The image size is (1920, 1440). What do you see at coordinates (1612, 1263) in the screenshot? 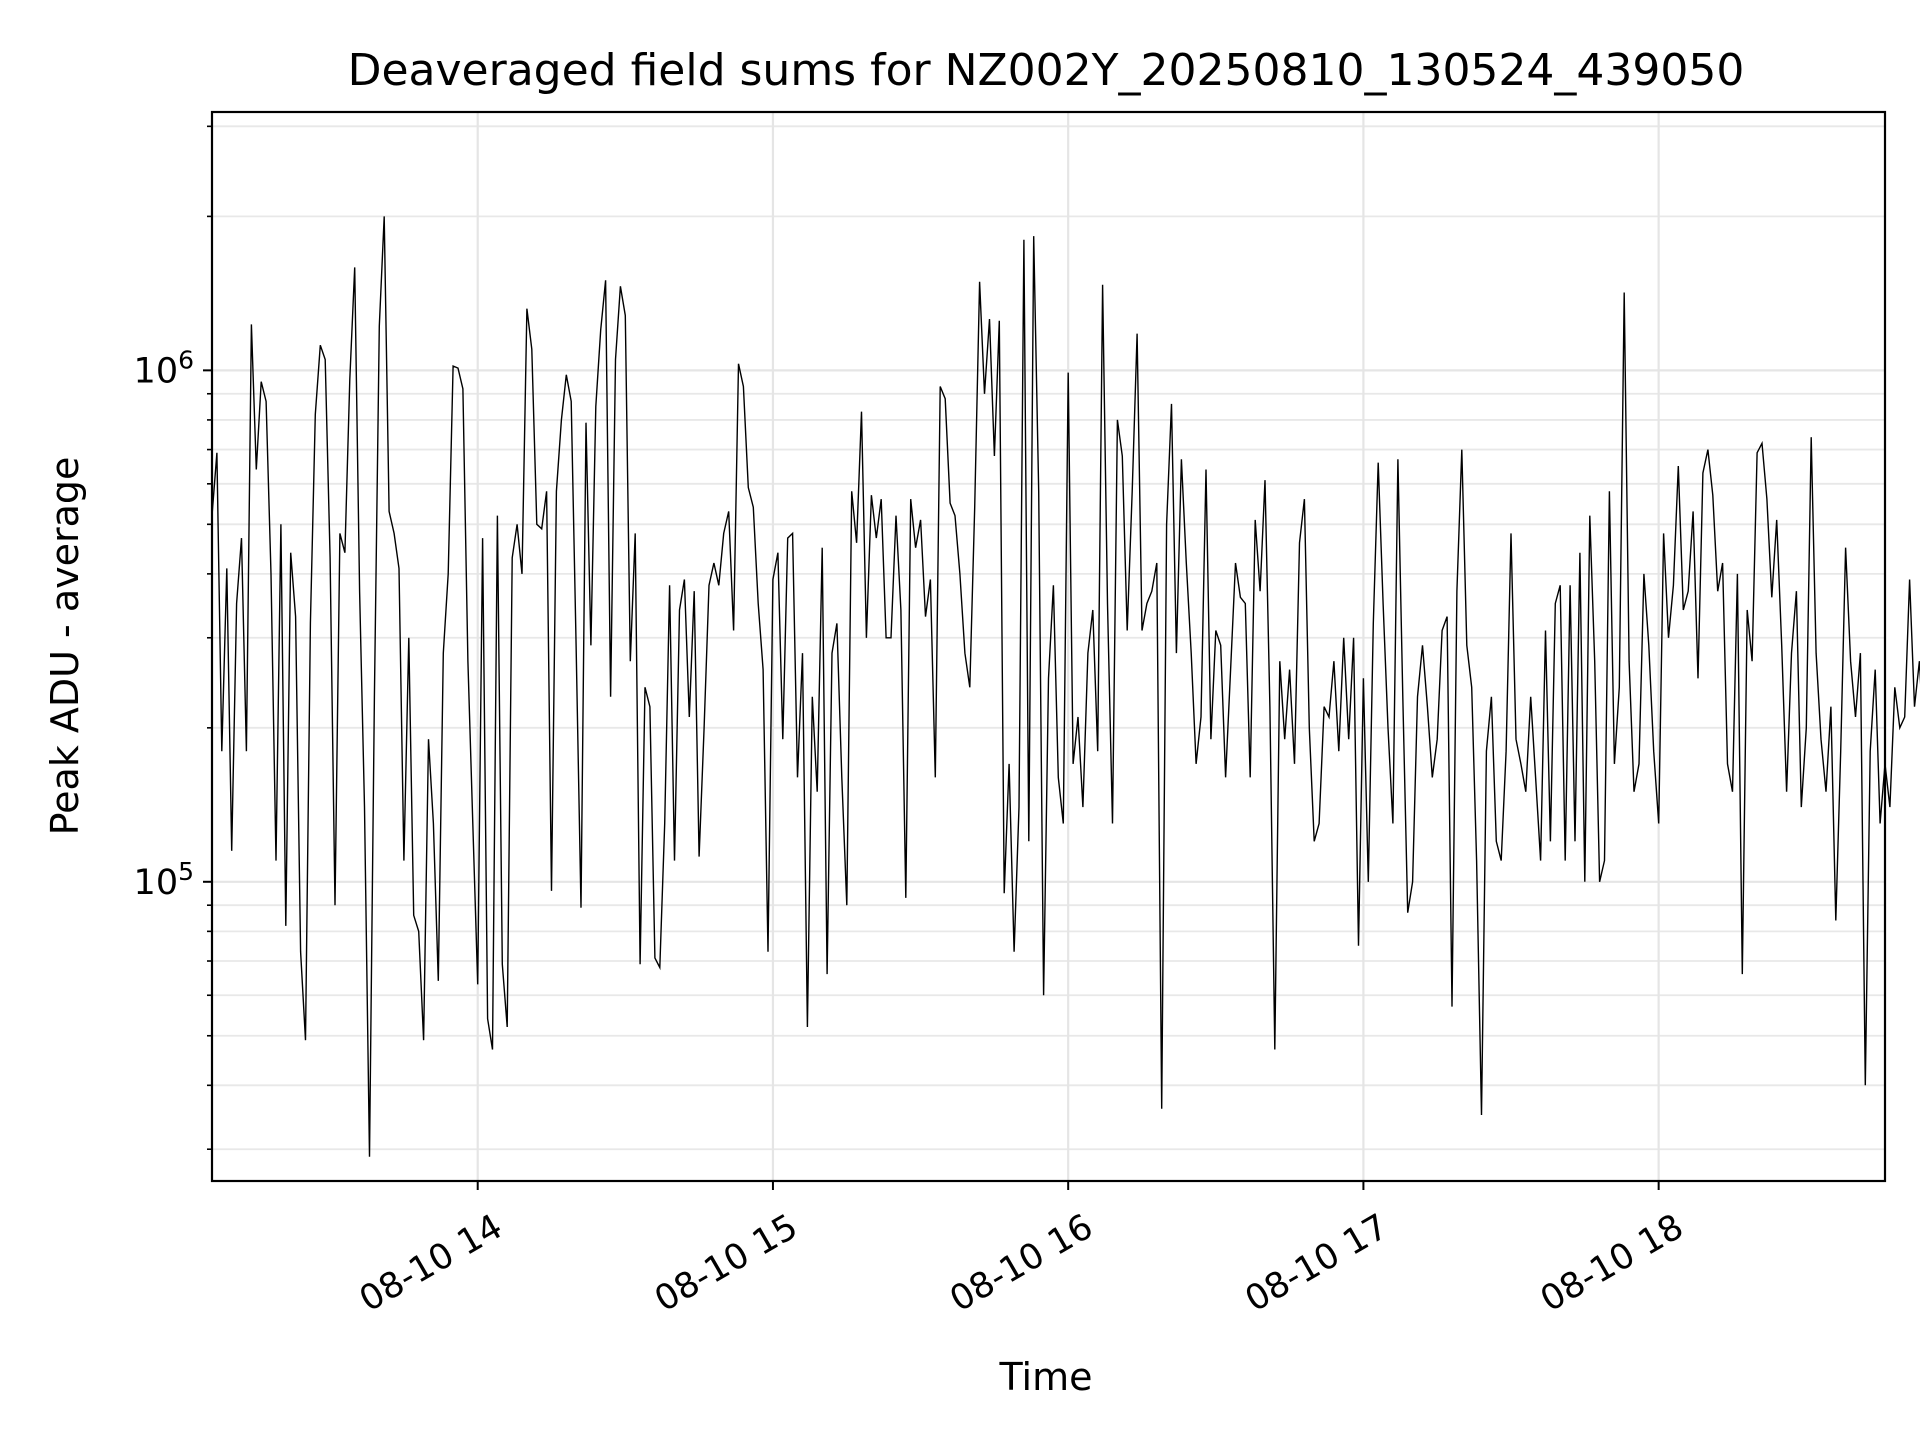
I see `x-tick-label: 08-10 18` at bounding box center [1612, 1263].